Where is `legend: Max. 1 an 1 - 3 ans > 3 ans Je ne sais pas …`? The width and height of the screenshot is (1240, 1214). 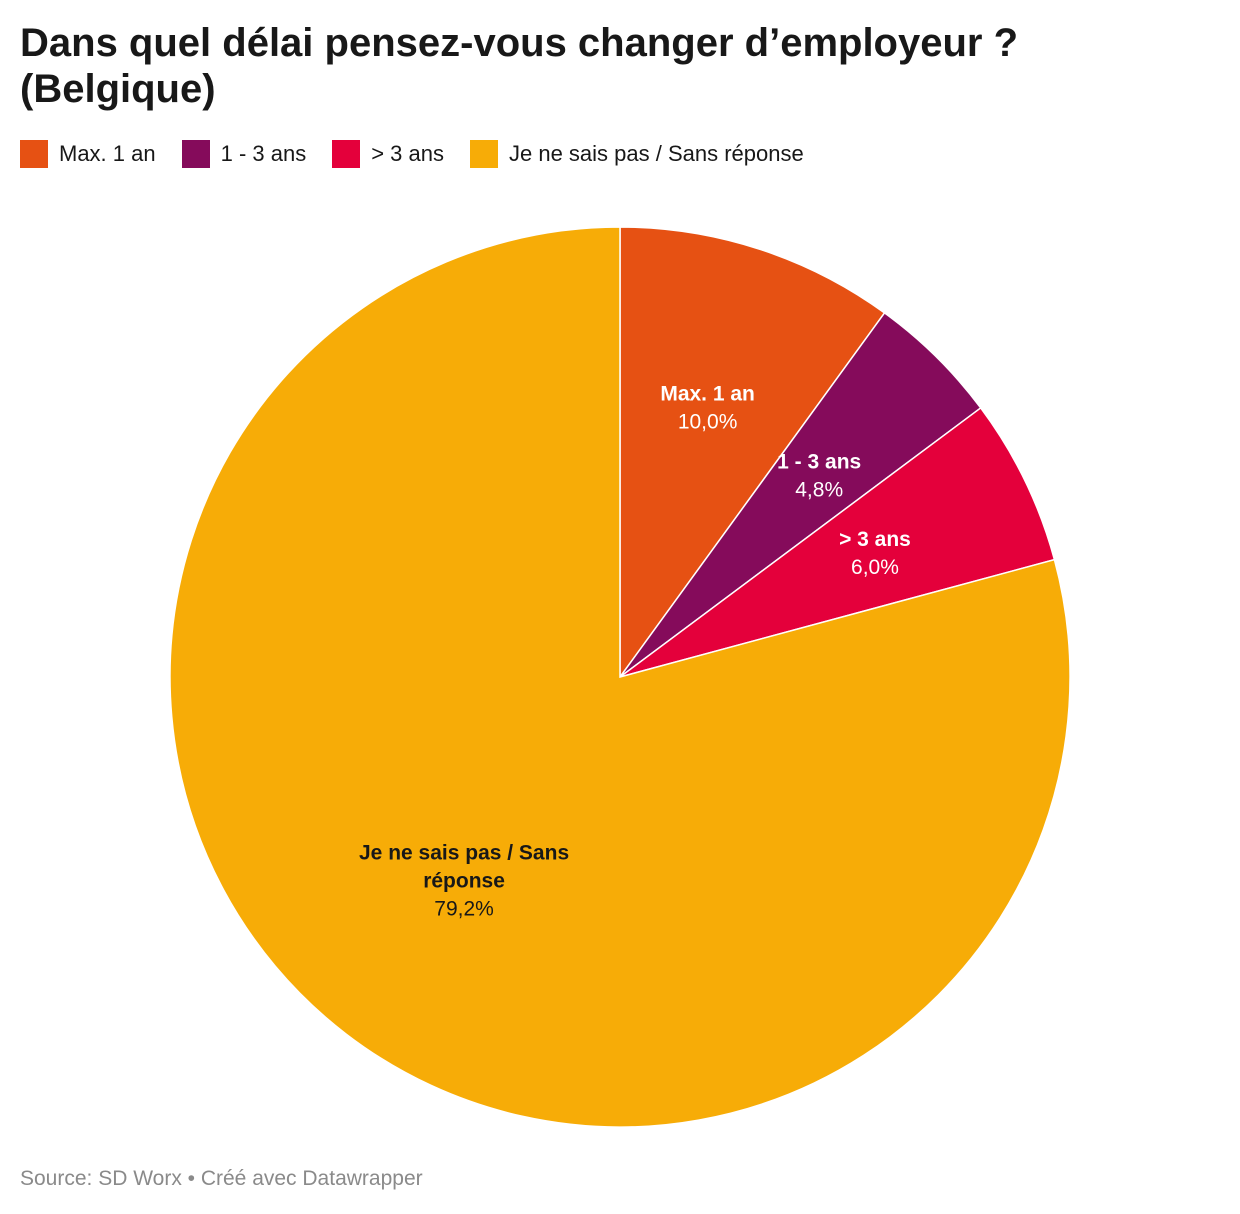
legend: Max. 1 an 1 - 3 ans > 3 ans Je ne sais pas … is located at coordinates (425, 154).